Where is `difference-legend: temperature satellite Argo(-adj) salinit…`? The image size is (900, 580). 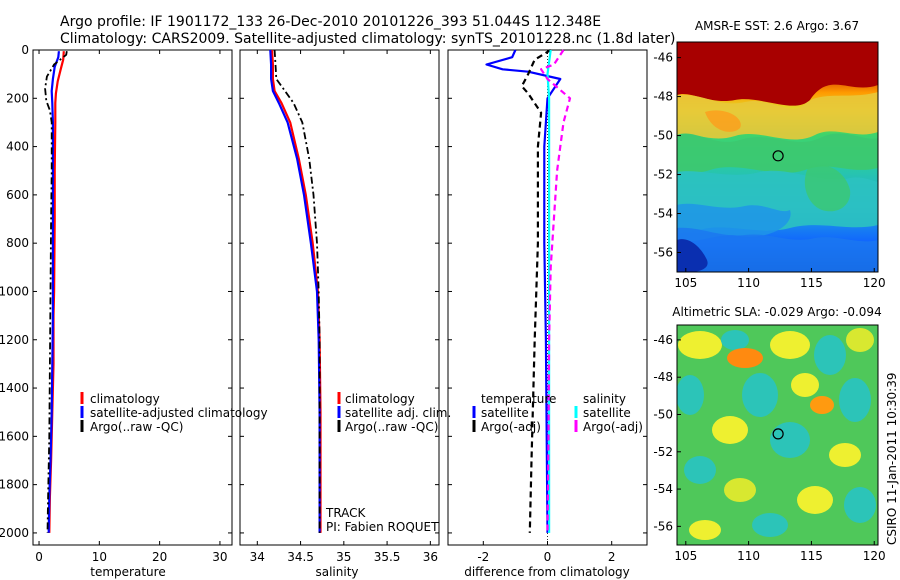
difference-legend: temperature satellite Argo(-adj) salinit… is located at coordinates (557, 413).